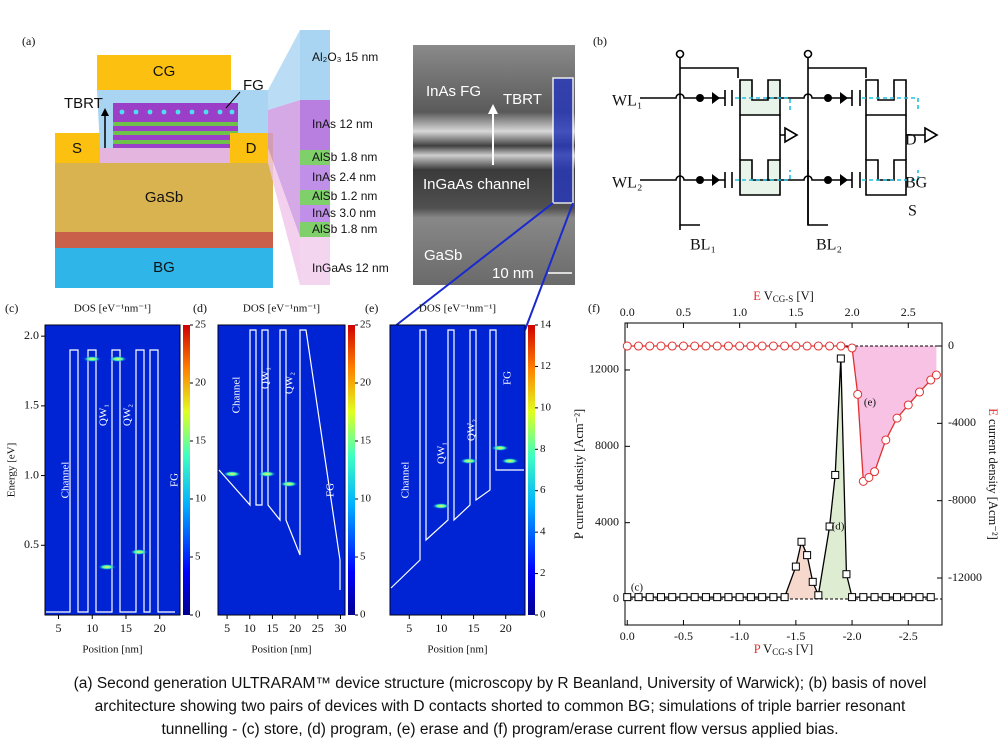  What do you see at coordinates (201, 325) in the screenshot?
I see `colorbar-tick-label: 25` at bounding box center [201, 325].